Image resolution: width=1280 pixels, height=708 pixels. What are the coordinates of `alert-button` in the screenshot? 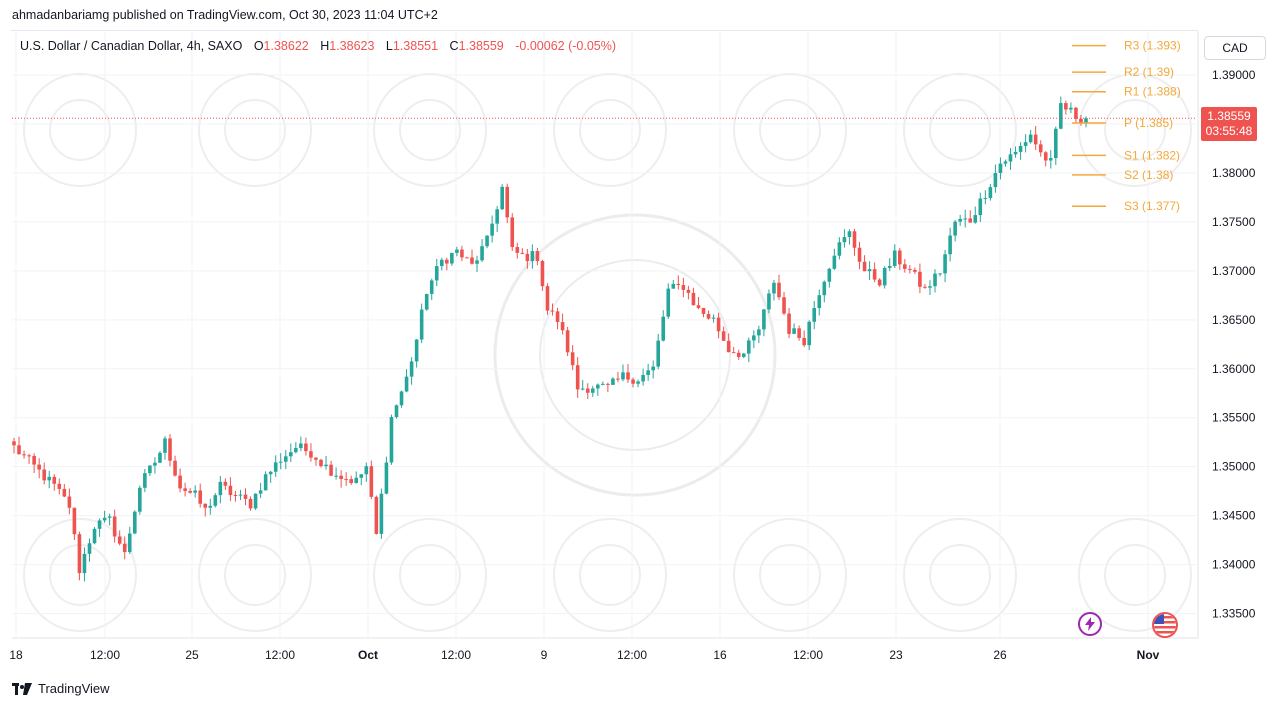 It's located at (1090, 624).